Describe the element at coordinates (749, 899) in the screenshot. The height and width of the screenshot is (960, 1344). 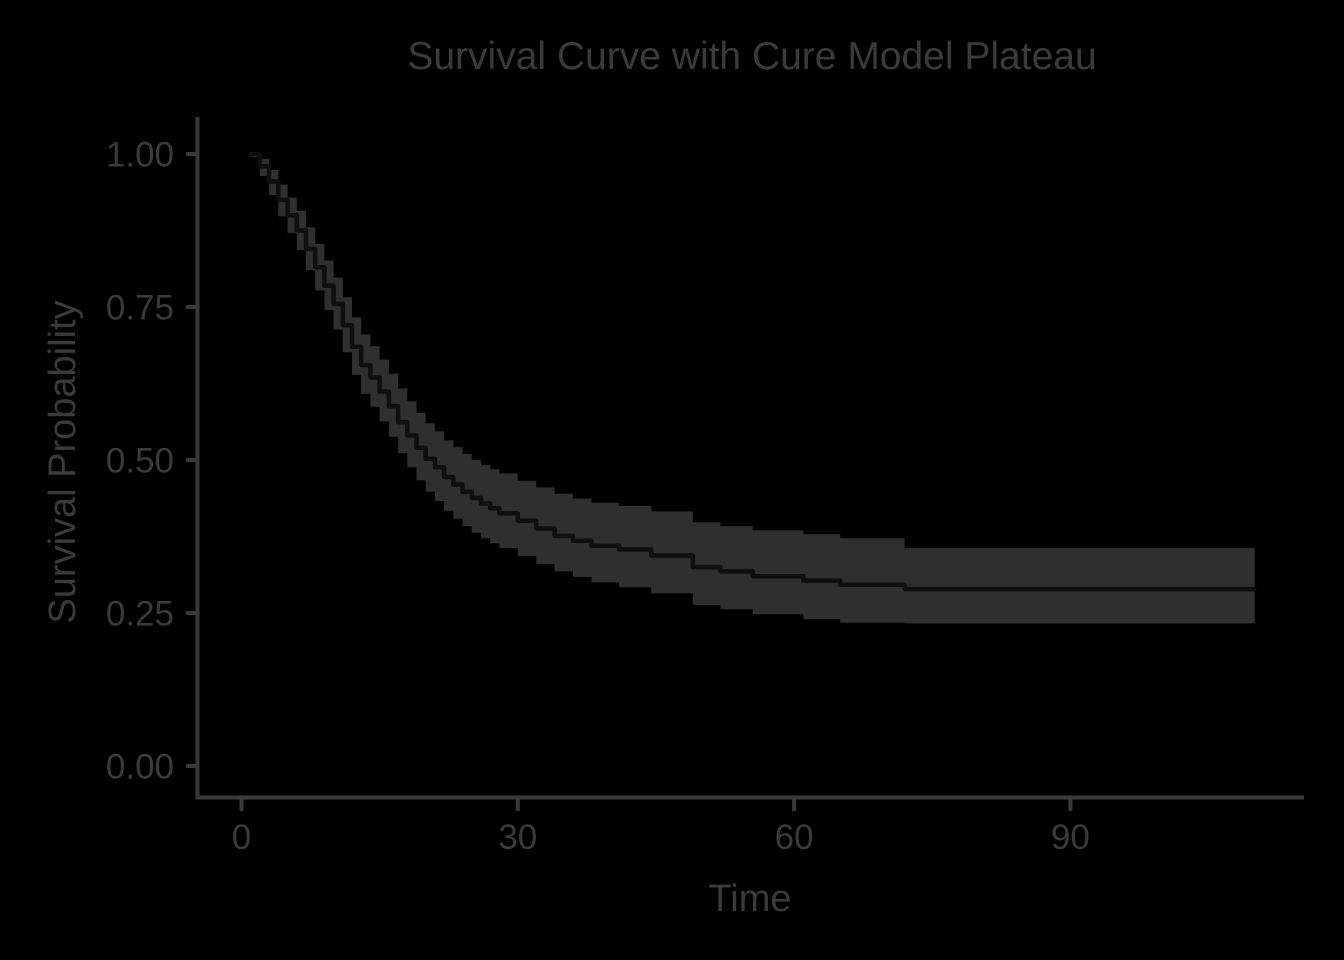
I see `x-axis-title: Time` at that location.